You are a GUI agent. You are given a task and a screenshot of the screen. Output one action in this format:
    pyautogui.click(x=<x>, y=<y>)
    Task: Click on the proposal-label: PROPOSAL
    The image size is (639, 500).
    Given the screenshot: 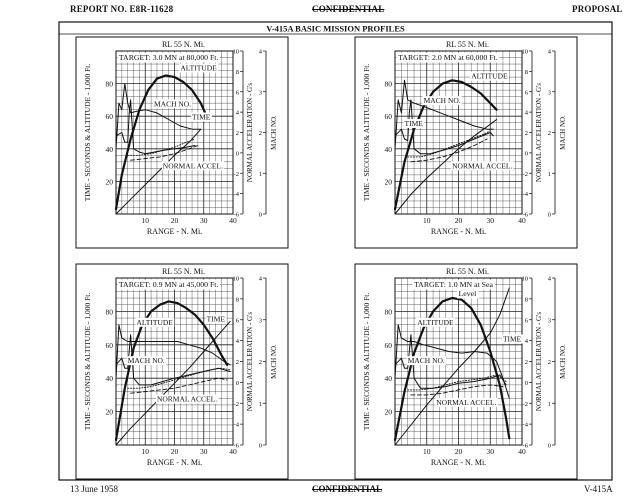 What is the action you would take?
    pyautogui.click(x=597, y=9)
    